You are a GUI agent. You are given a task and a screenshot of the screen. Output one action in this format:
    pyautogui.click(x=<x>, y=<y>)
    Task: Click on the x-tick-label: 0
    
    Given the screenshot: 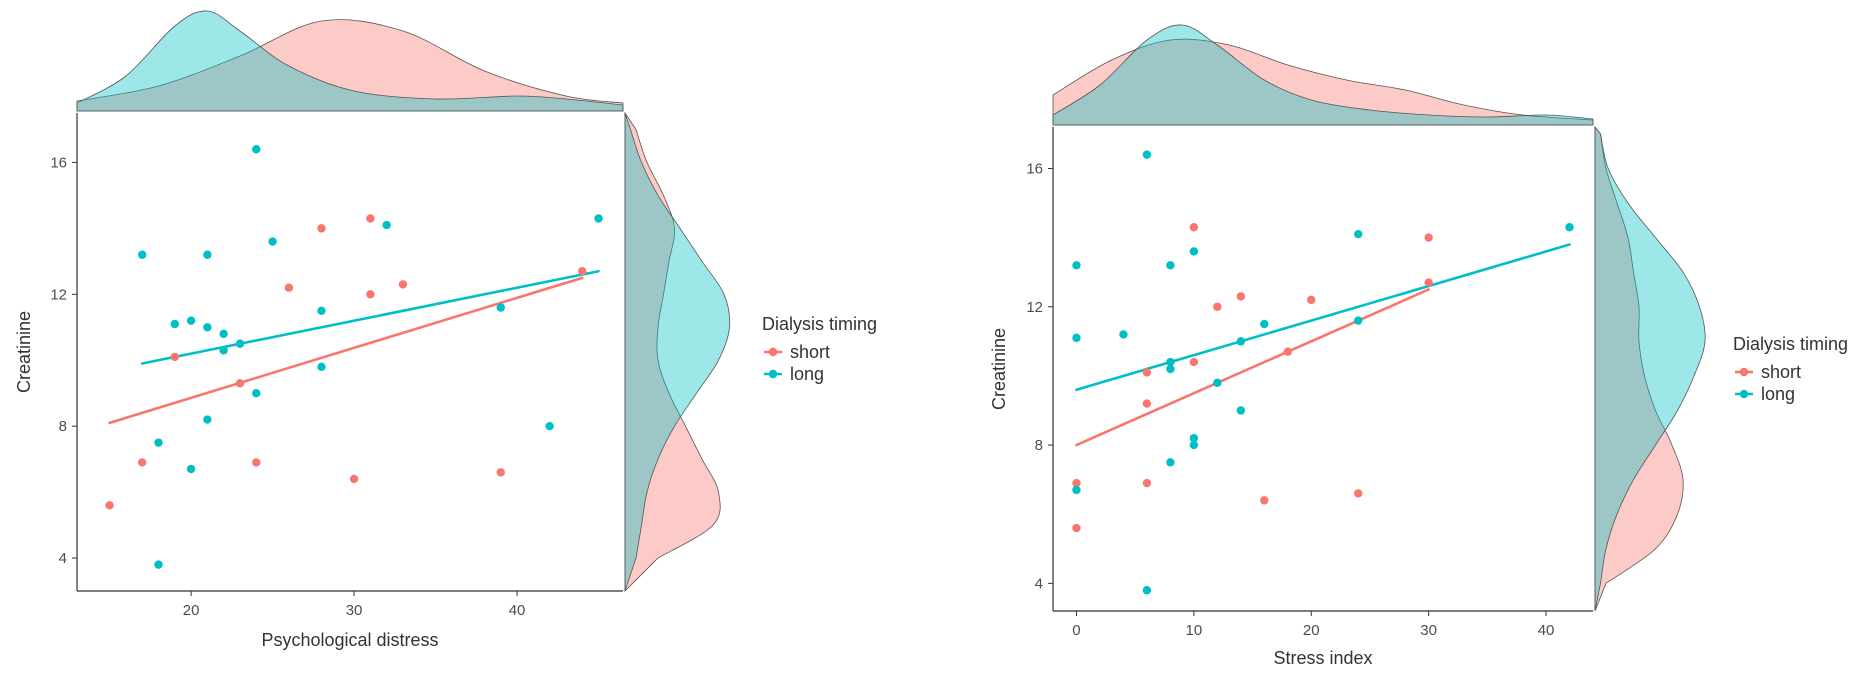 What is the action you would take?
    pyautogui.click(x=1076, y=630)
    